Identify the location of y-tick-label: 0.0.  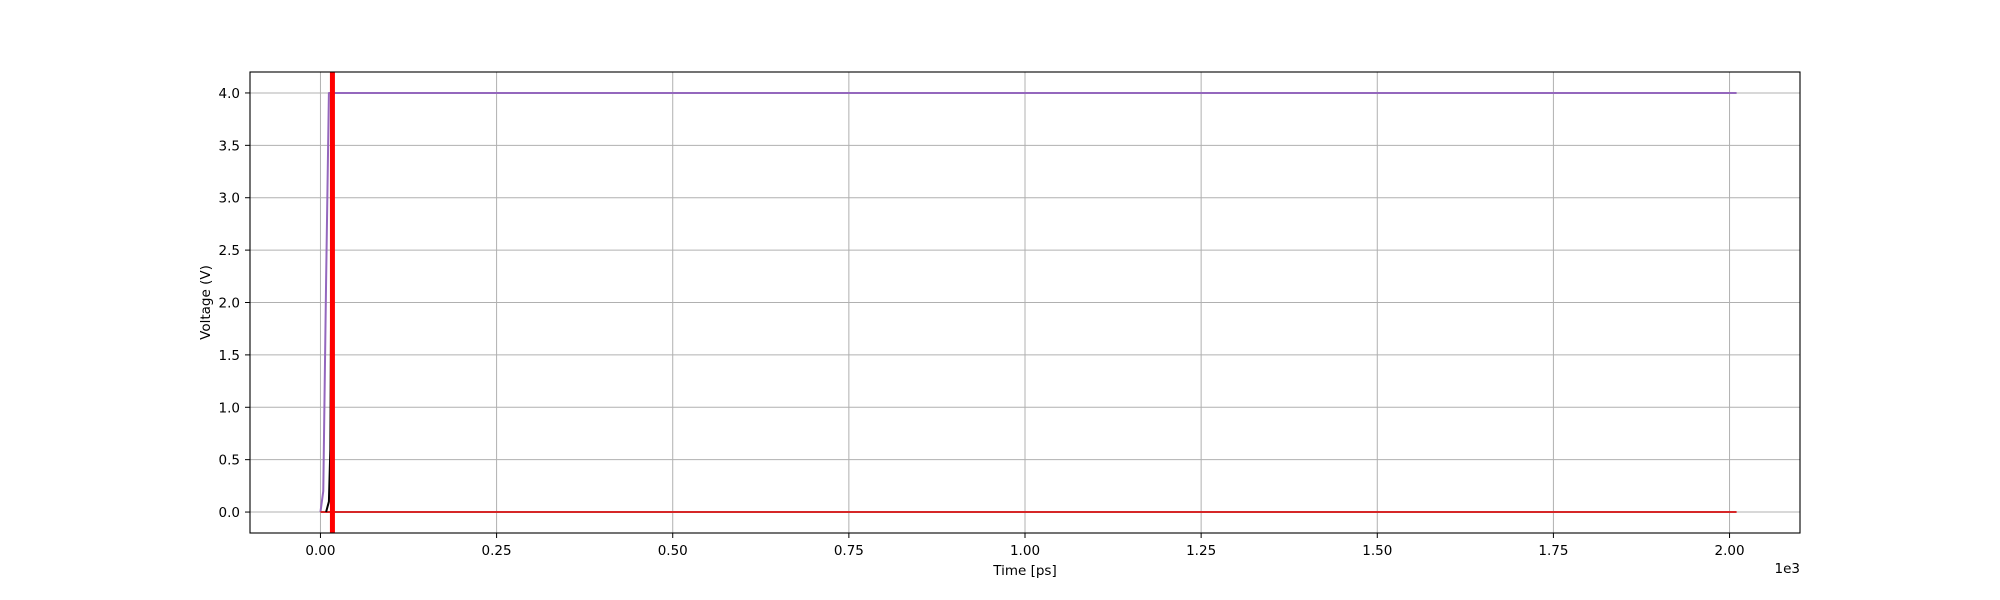
(229, 513).